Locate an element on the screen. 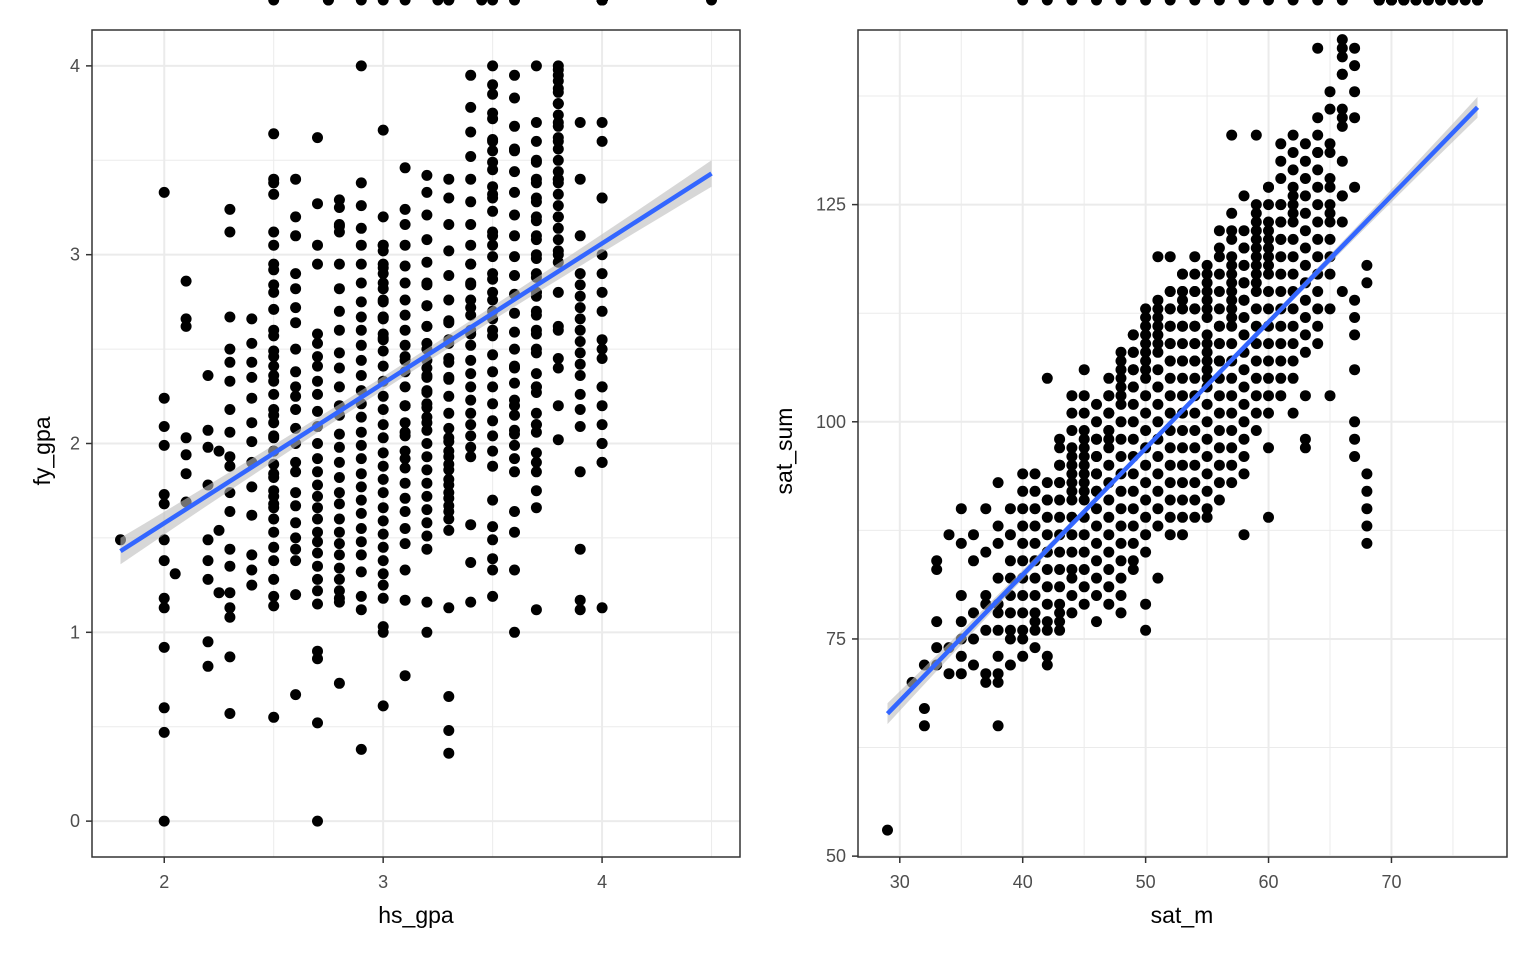 This screenshot has height=960, width=1536. x-axis-title: hs_gpa is located at coordinates (416, 915).